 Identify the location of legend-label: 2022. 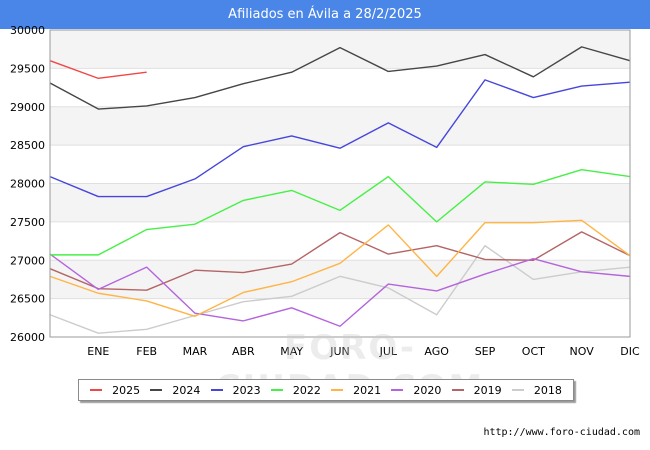
(306, 390).